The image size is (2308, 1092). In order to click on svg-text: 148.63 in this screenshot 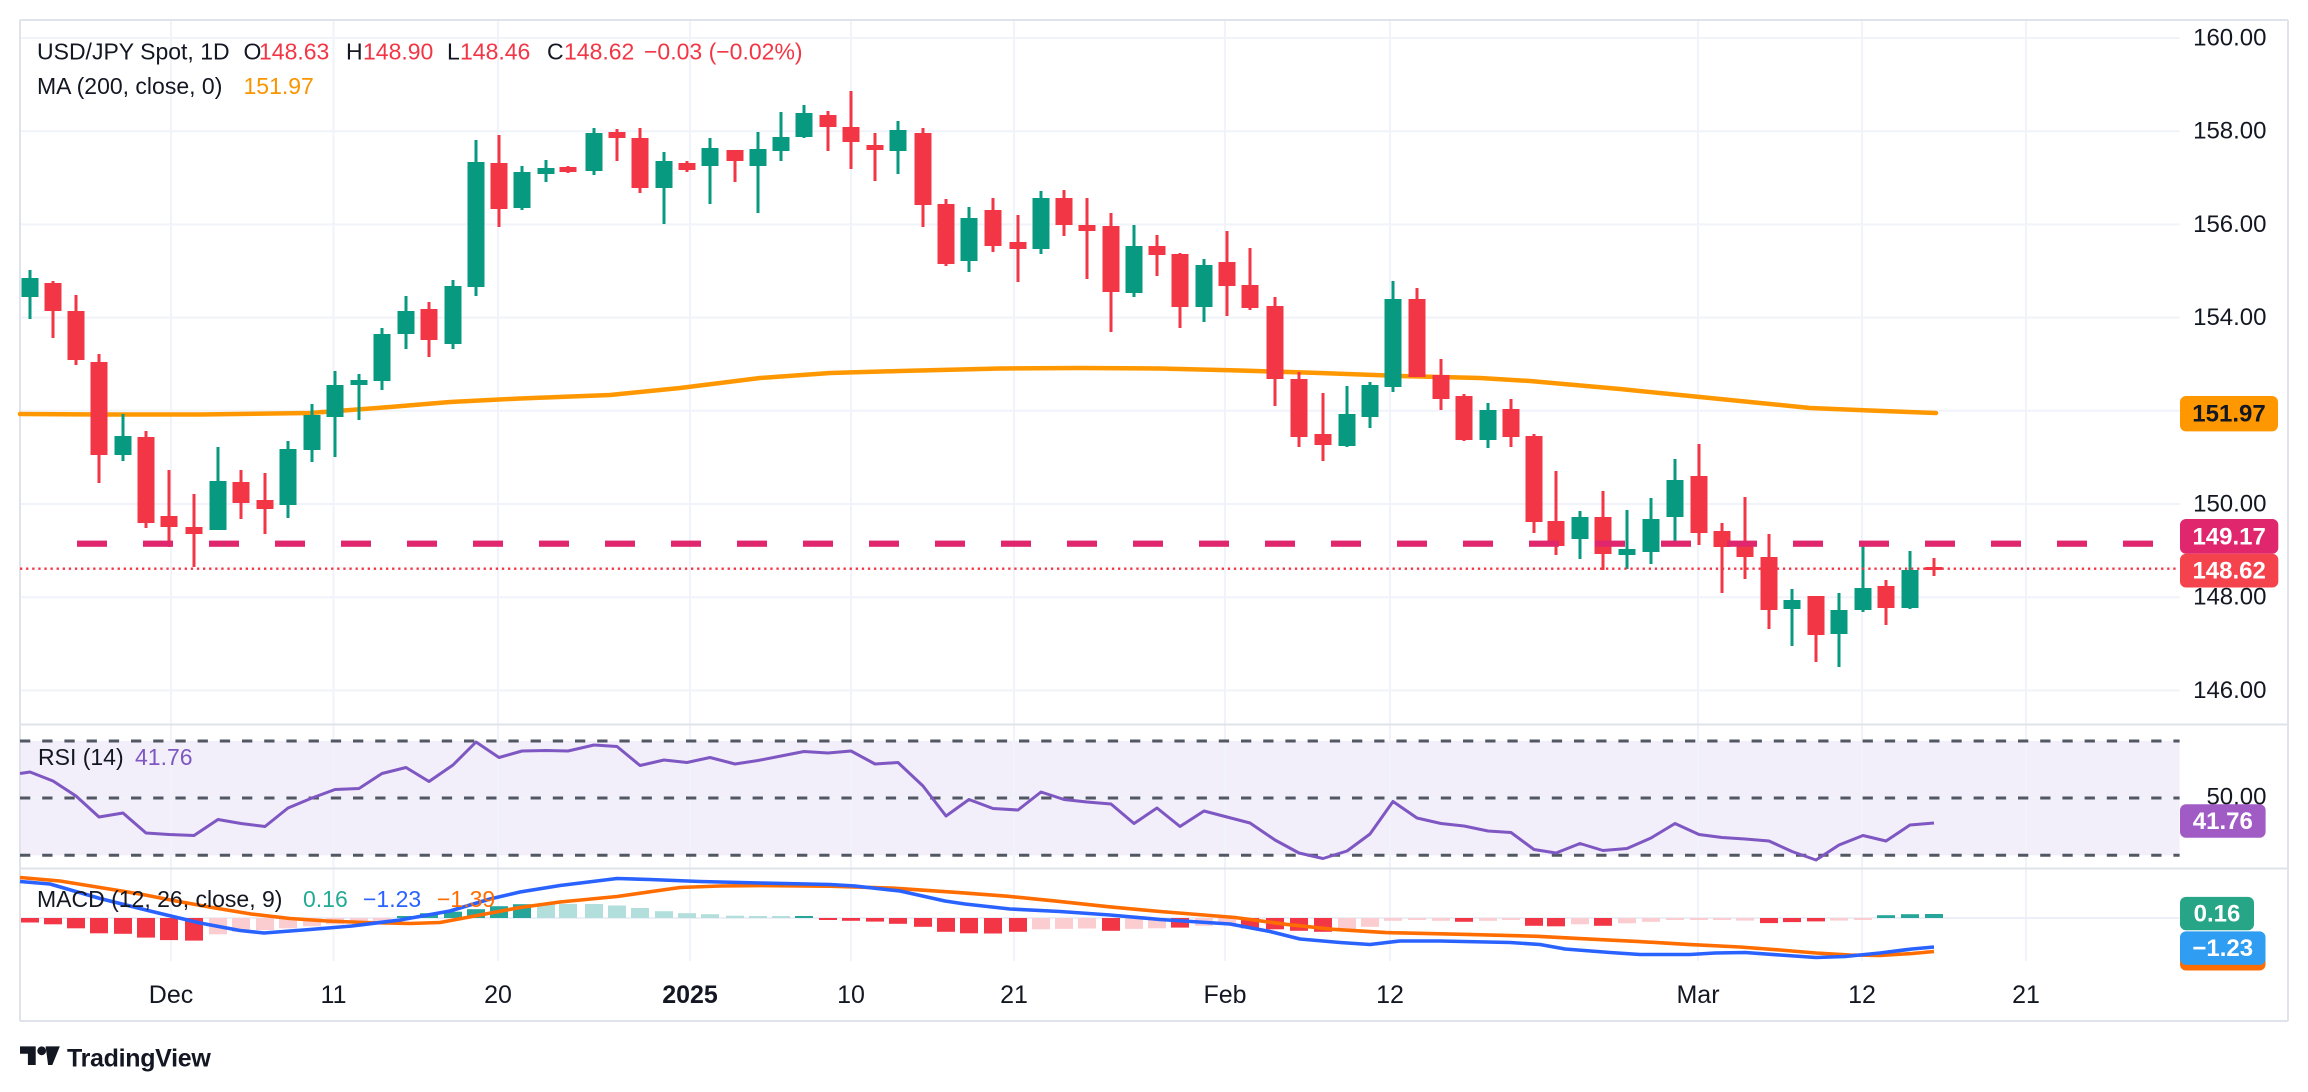, I will do `click(294, 52)`.